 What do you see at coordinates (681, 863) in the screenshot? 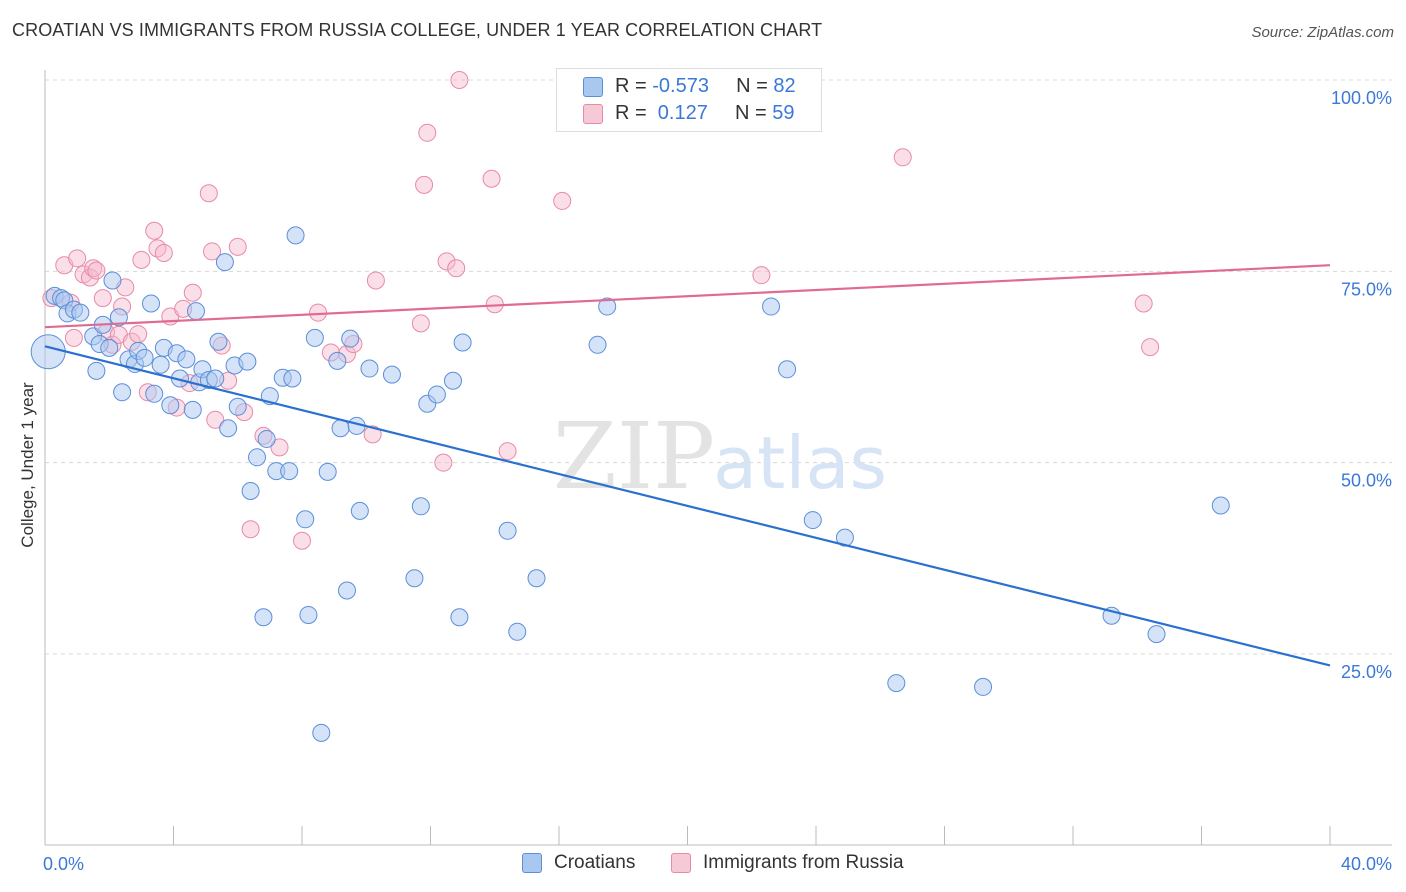
I see `legend-swatch-russia` at bounding box center [681, 863].